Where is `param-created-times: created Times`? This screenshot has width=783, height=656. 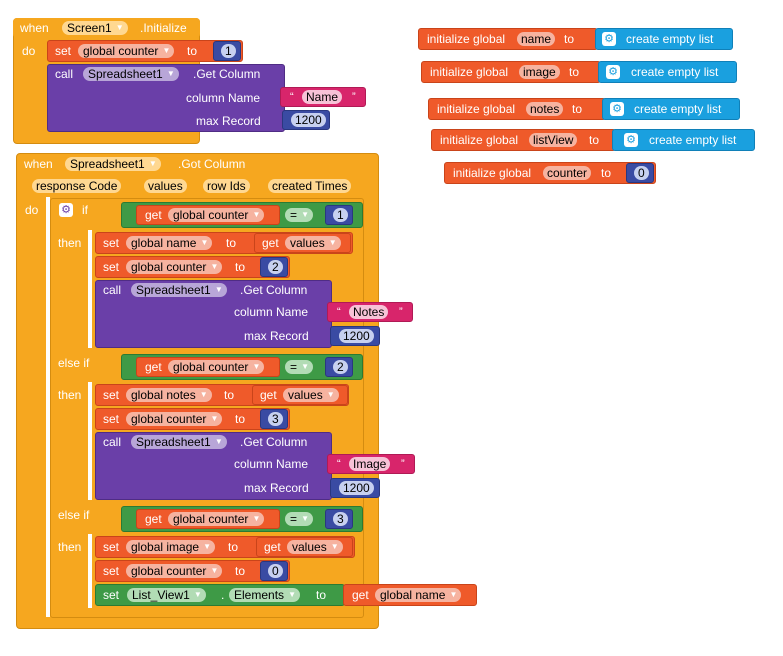
param-created-times: created Times is located at coordinates (310, 186).